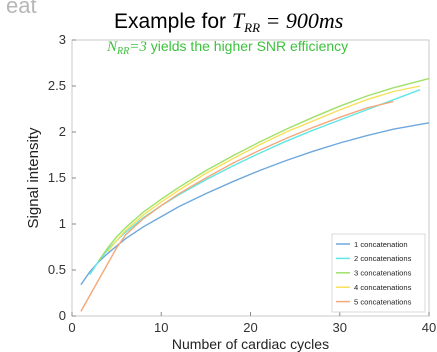 The image size is (437, 352). What do you see at coordinates (250, 344) in the screenshot?
I see `x-axis-label: Number of cardiac cycles` at bounding box center [250, 344].